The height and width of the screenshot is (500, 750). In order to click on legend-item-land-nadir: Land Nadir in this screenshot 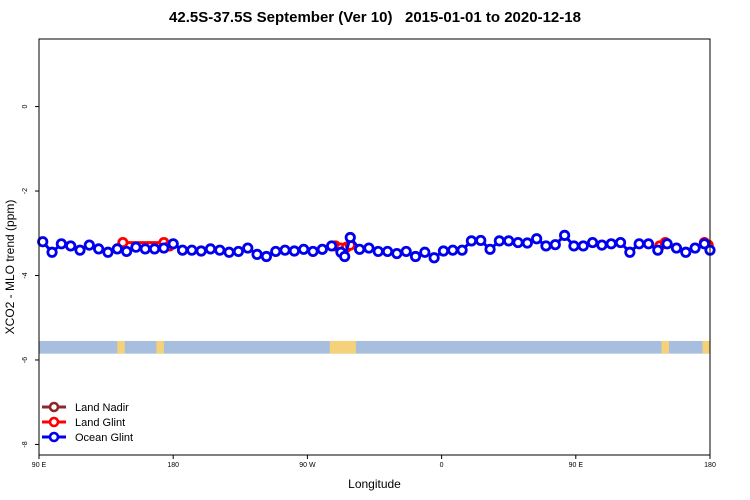, I will do `click(85, 407)`.